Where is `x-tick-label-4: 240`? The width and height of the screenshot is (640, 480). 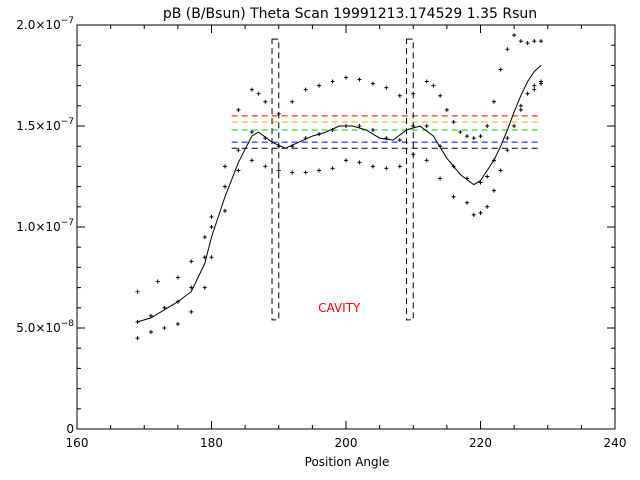
x-tick-label-4: 240 is located at coordinates (615, 443).